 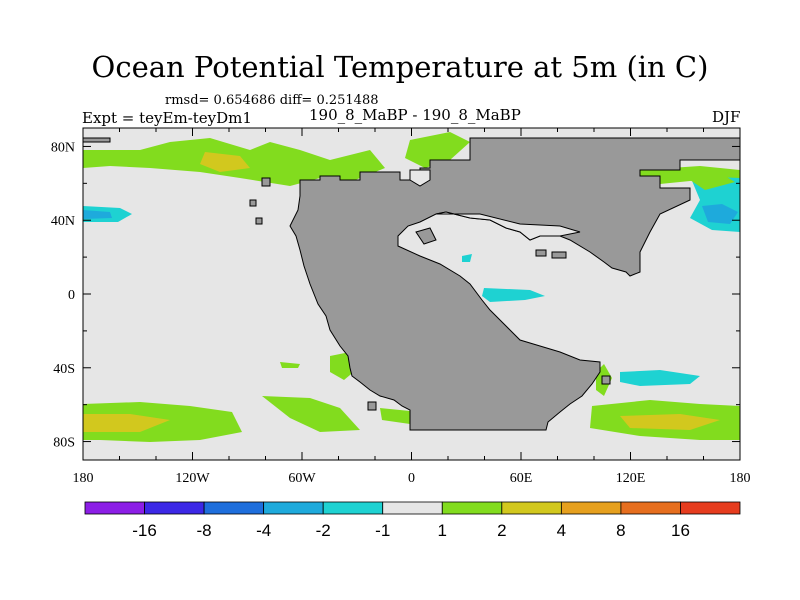 I want to click on inland-sea-tethys, so click(x=508, y=226).